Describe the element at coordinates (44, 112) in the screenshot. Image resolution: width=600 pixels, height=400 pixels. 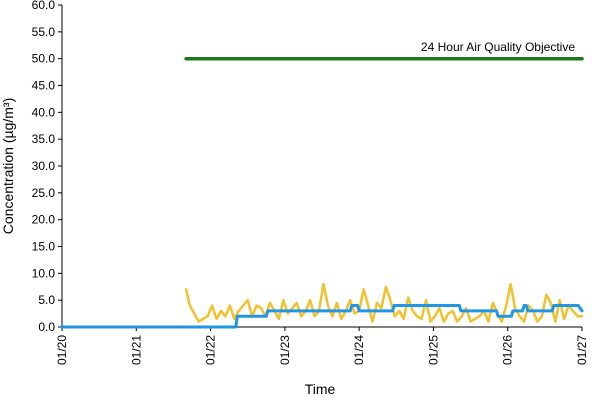
I see `y-tick-label: 40.0` at that location.